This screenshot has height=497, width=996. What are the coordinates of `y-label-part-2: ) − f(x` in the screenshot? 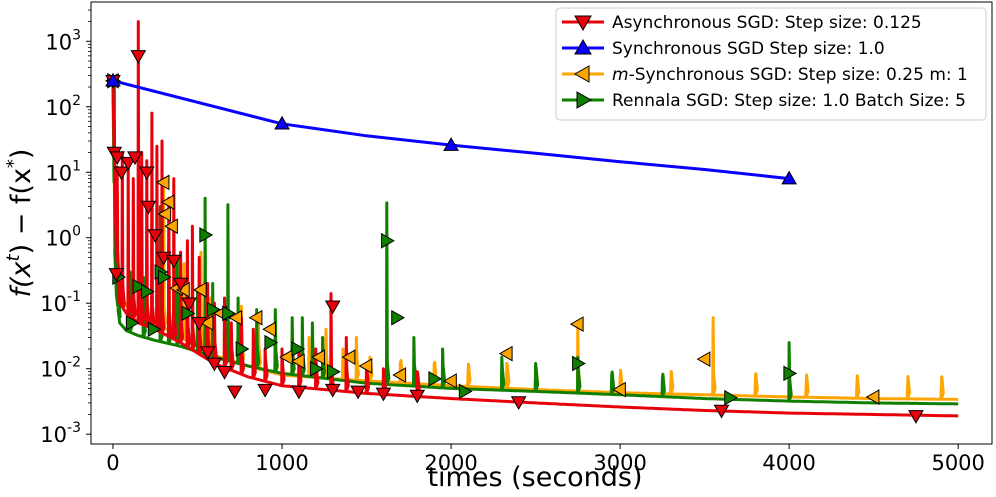 It's located at (21, 211).